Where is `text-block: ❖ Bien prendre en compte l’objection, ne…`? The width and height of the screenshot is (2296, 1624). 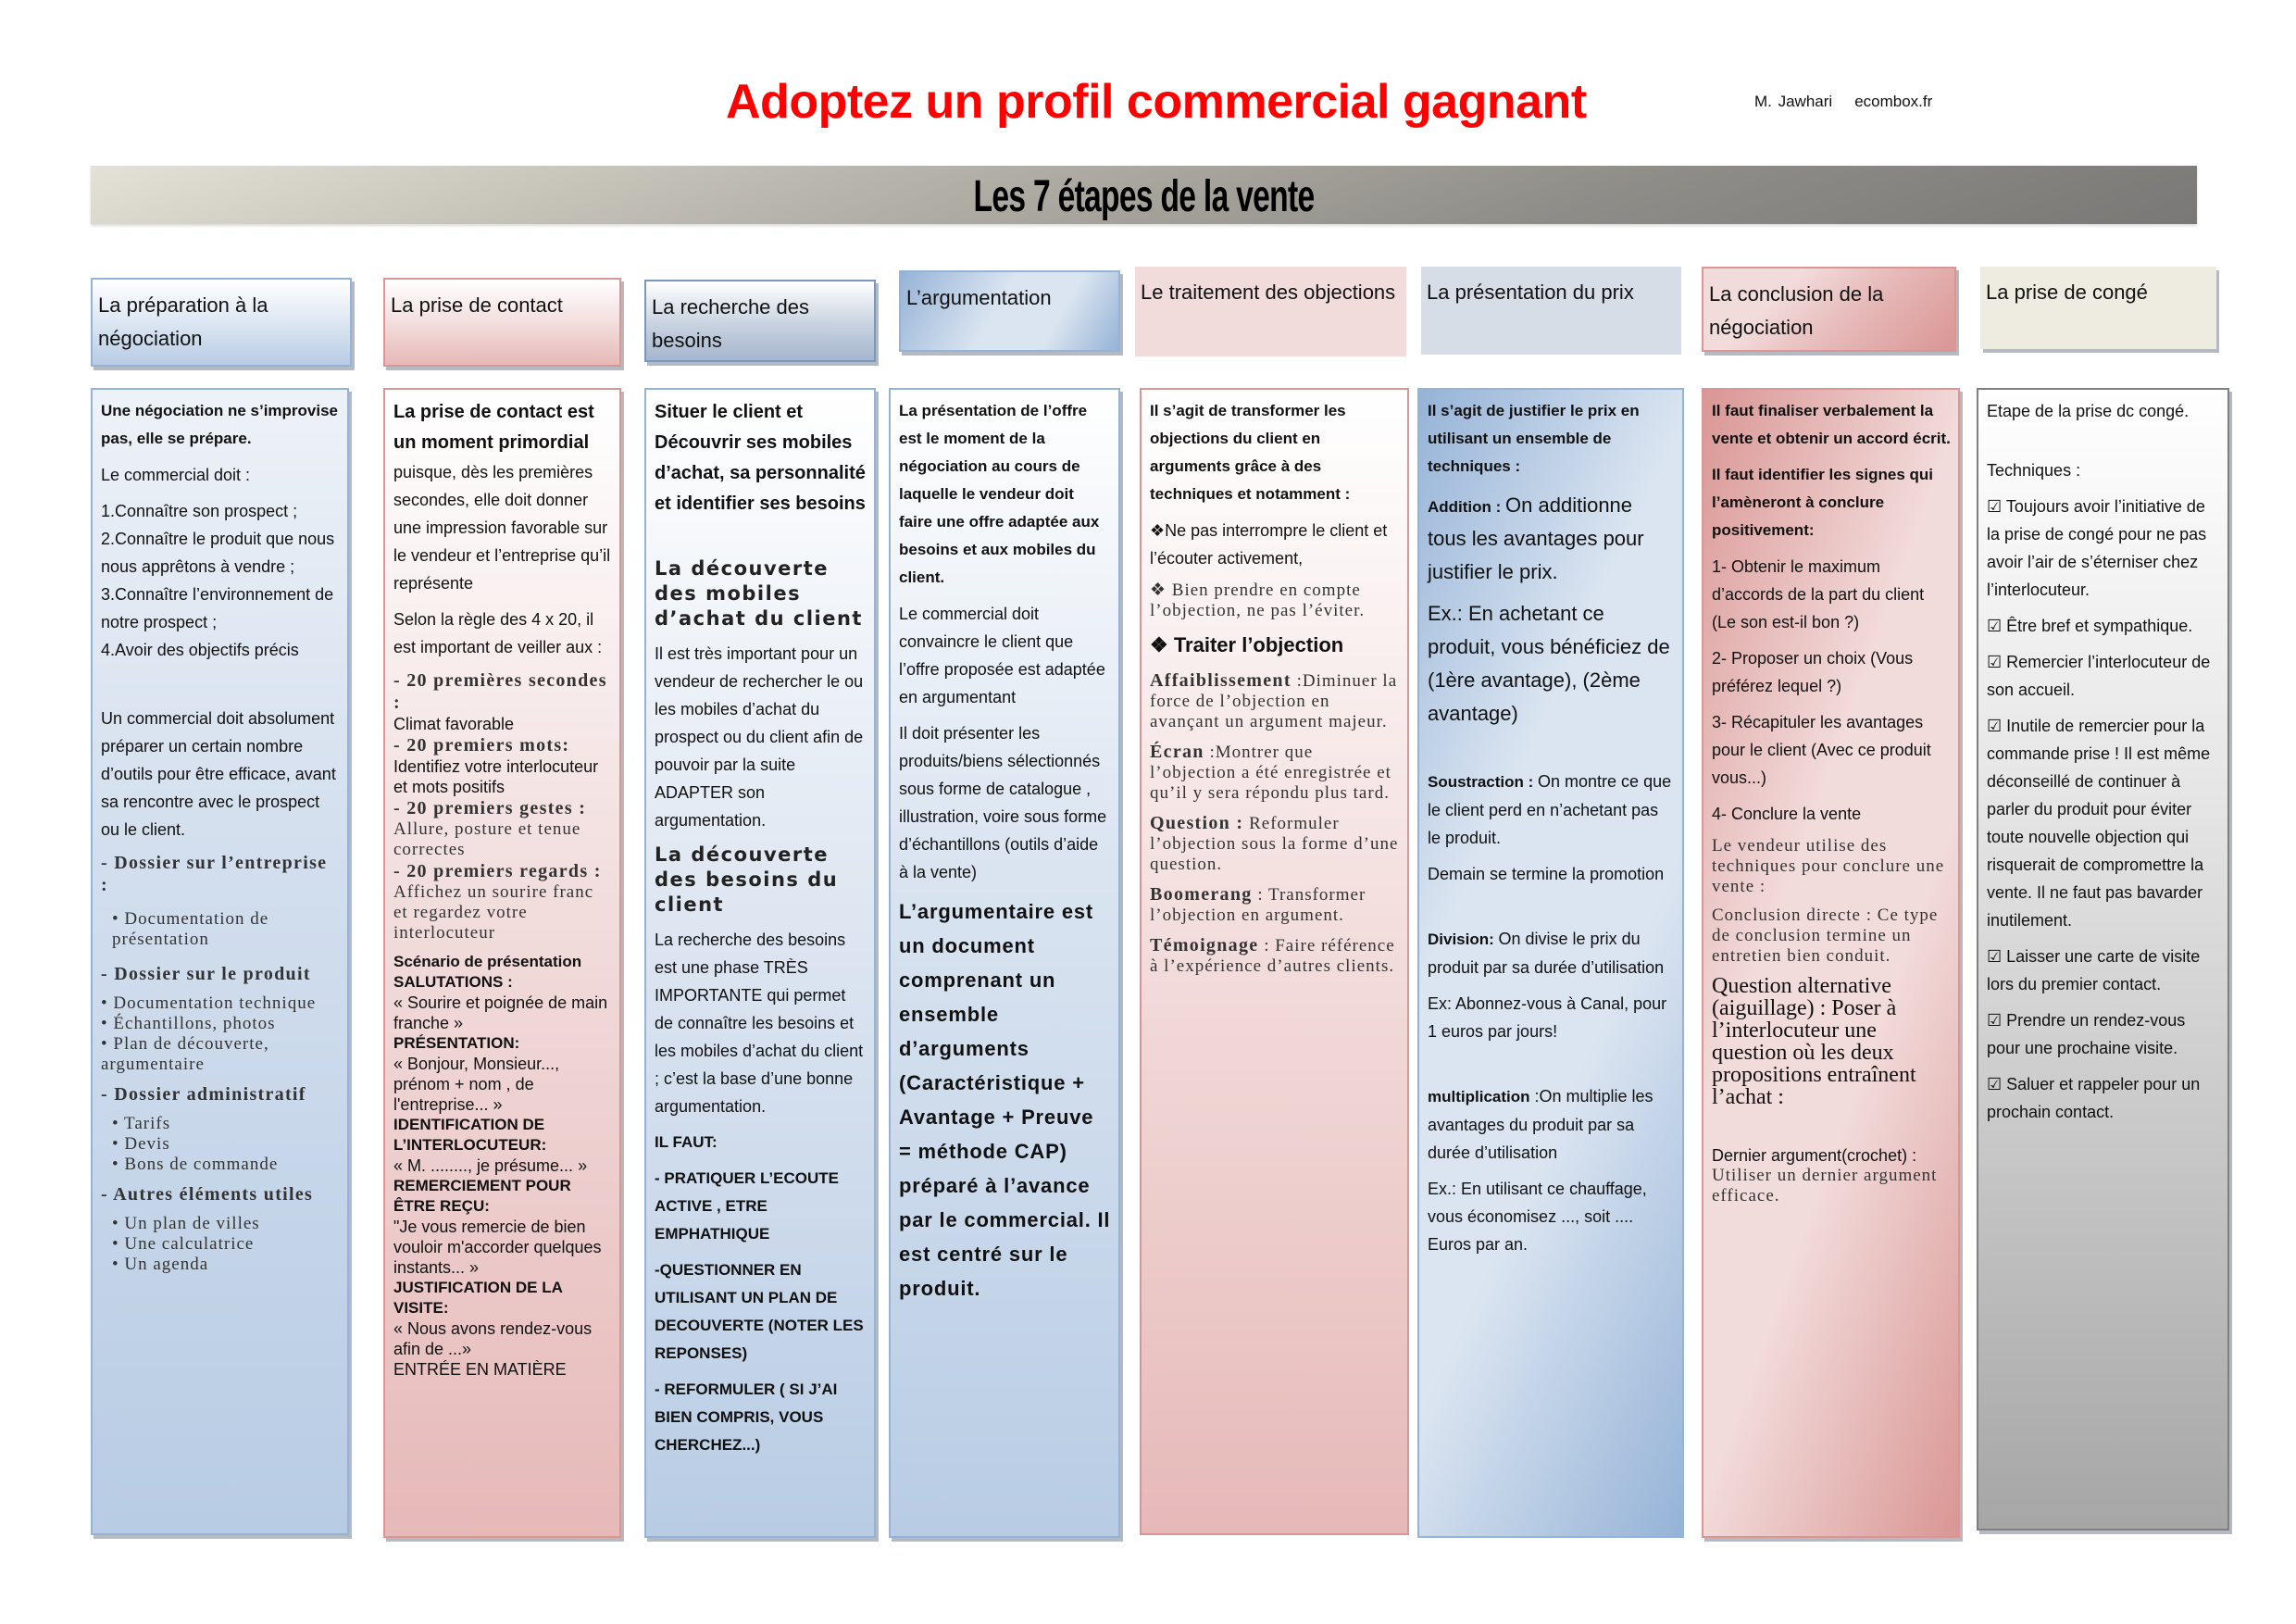 text-block: ❖ Bien prendre en compte l’objection, ne… is located at coordinates (1275, 601).